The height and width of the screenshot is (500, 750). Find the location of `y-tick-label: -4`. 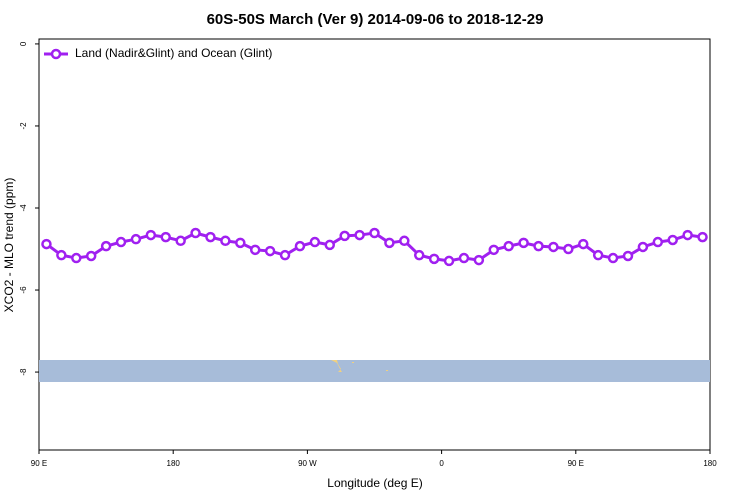

y-tick-label: -4 is located at coordinates (23, 208).